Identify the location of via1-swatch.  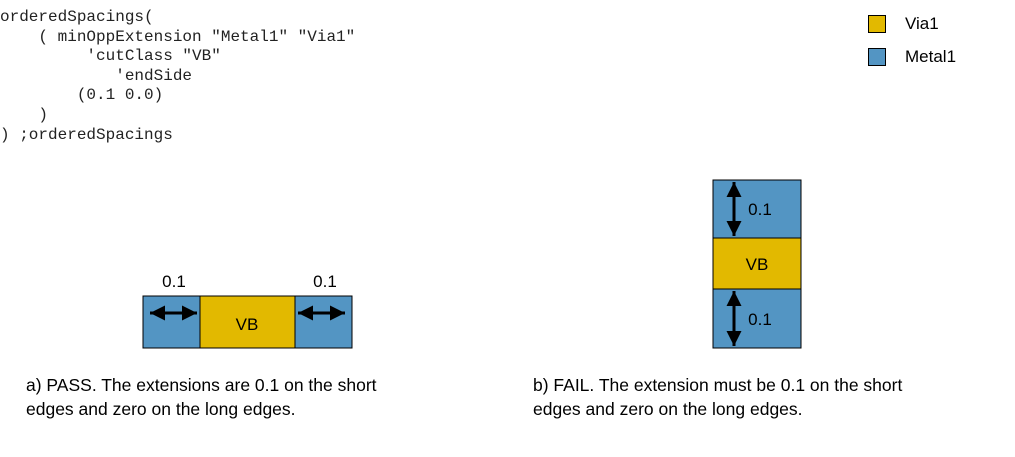
(877, 24).